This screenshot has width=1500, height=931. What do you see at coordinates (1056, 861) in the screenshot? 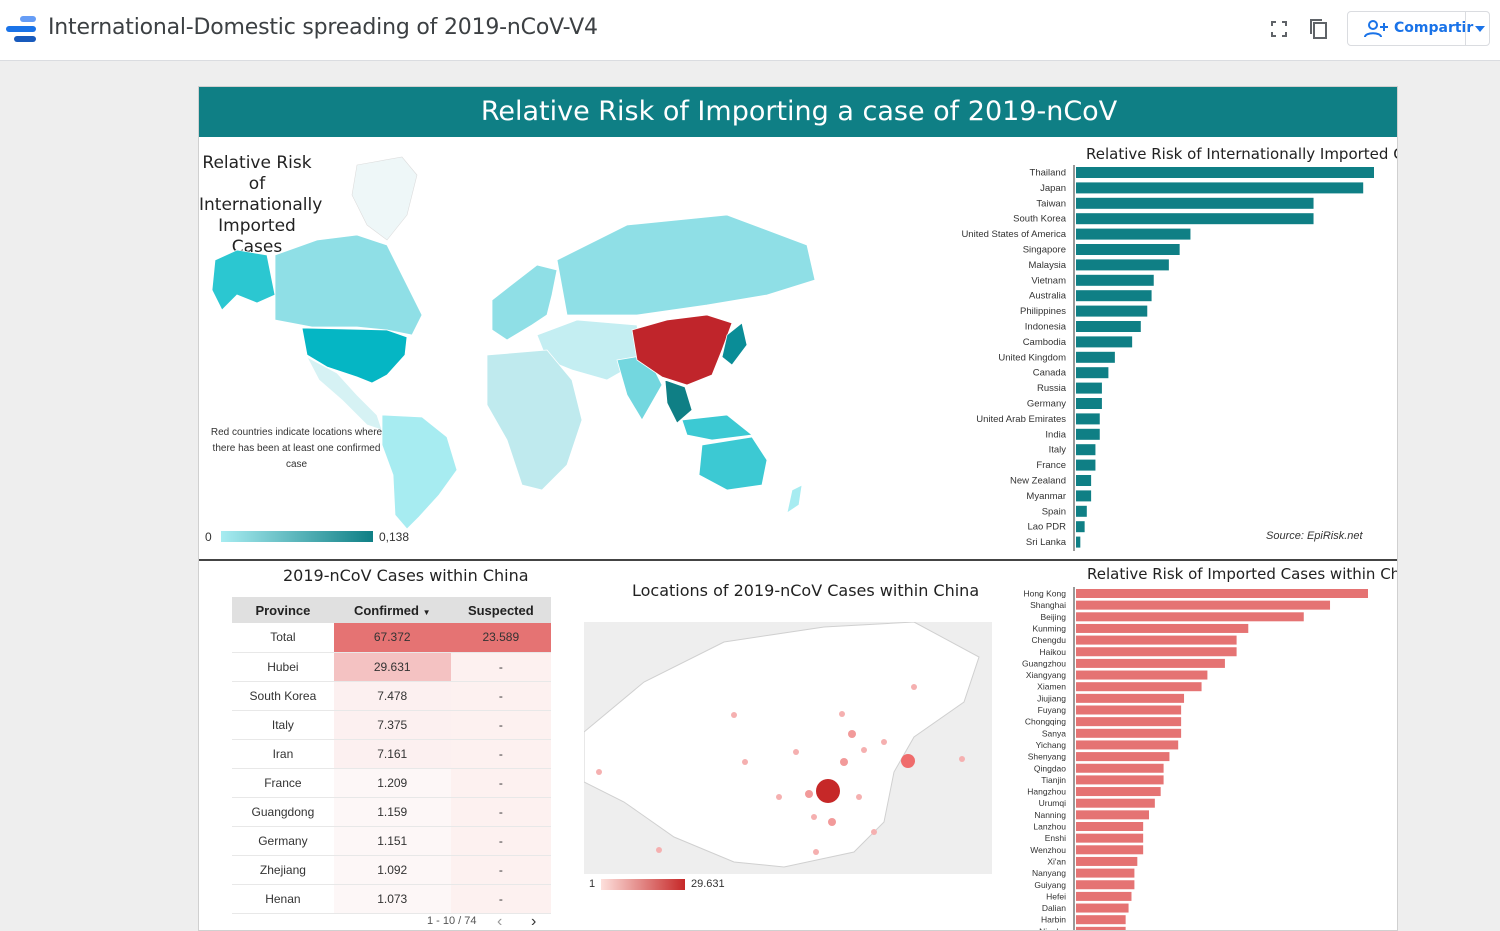
I see `category-label: Xi'an` at bounding box center [1056, 861].